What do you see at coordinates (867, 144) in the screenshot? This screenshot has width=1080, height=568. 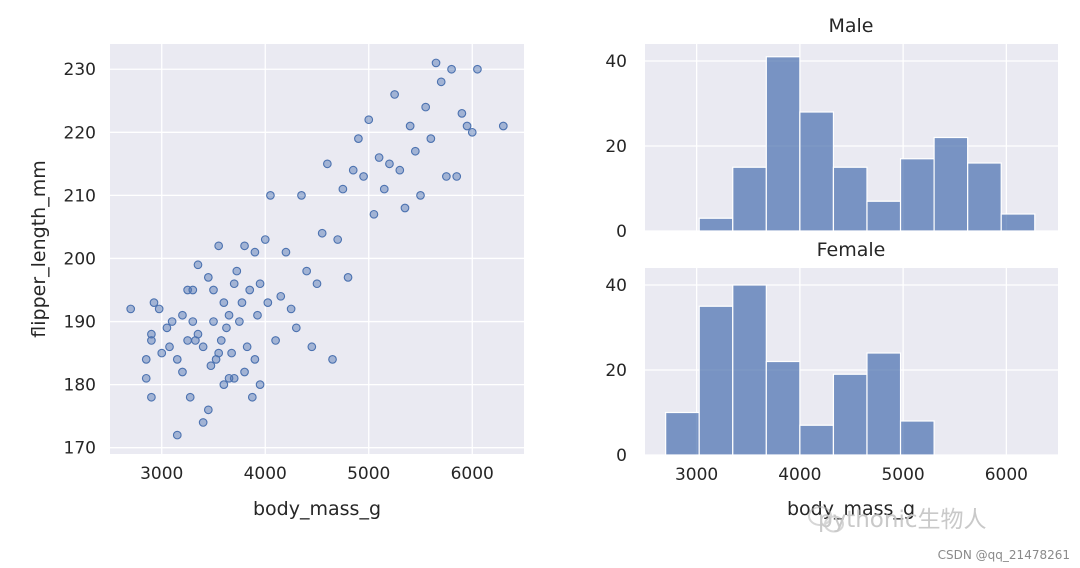 I see `male-bars` at bounding box center [867, 144].